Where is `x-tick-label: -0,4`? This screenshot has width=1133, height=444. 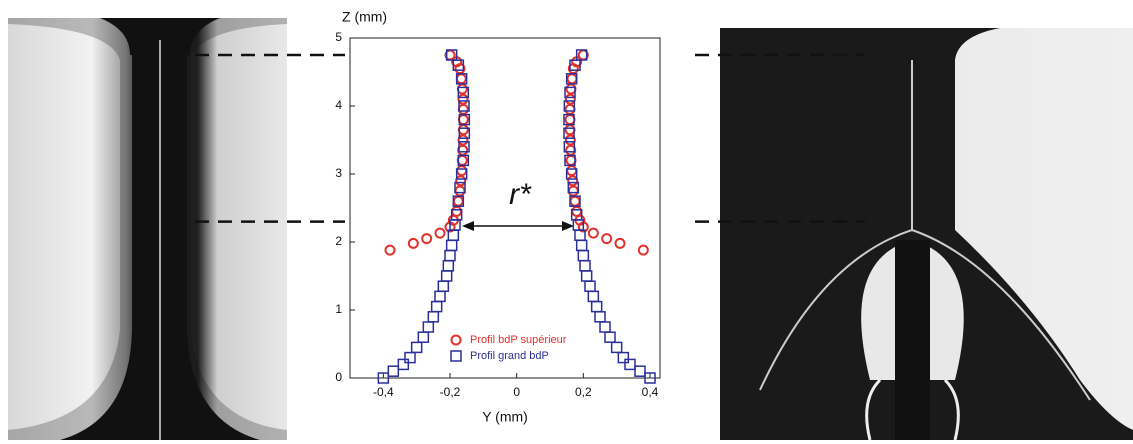 x-tick-label: -0,4 is located at coordinates (383, 392).